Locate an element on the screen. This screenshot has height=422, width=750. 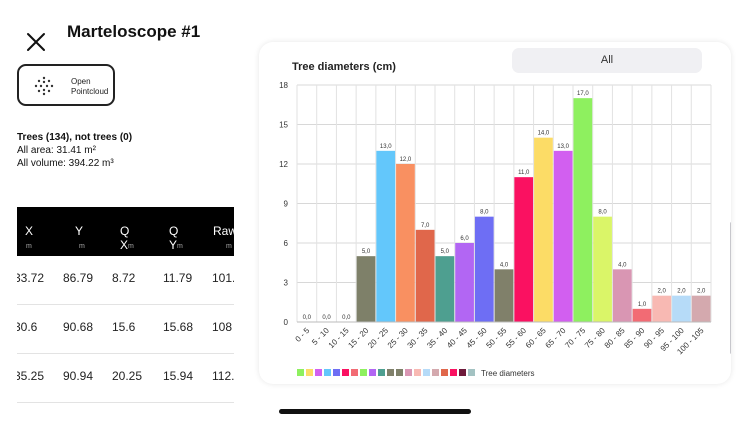
y-tick-label: 6 is located at coordinates (286, 243).